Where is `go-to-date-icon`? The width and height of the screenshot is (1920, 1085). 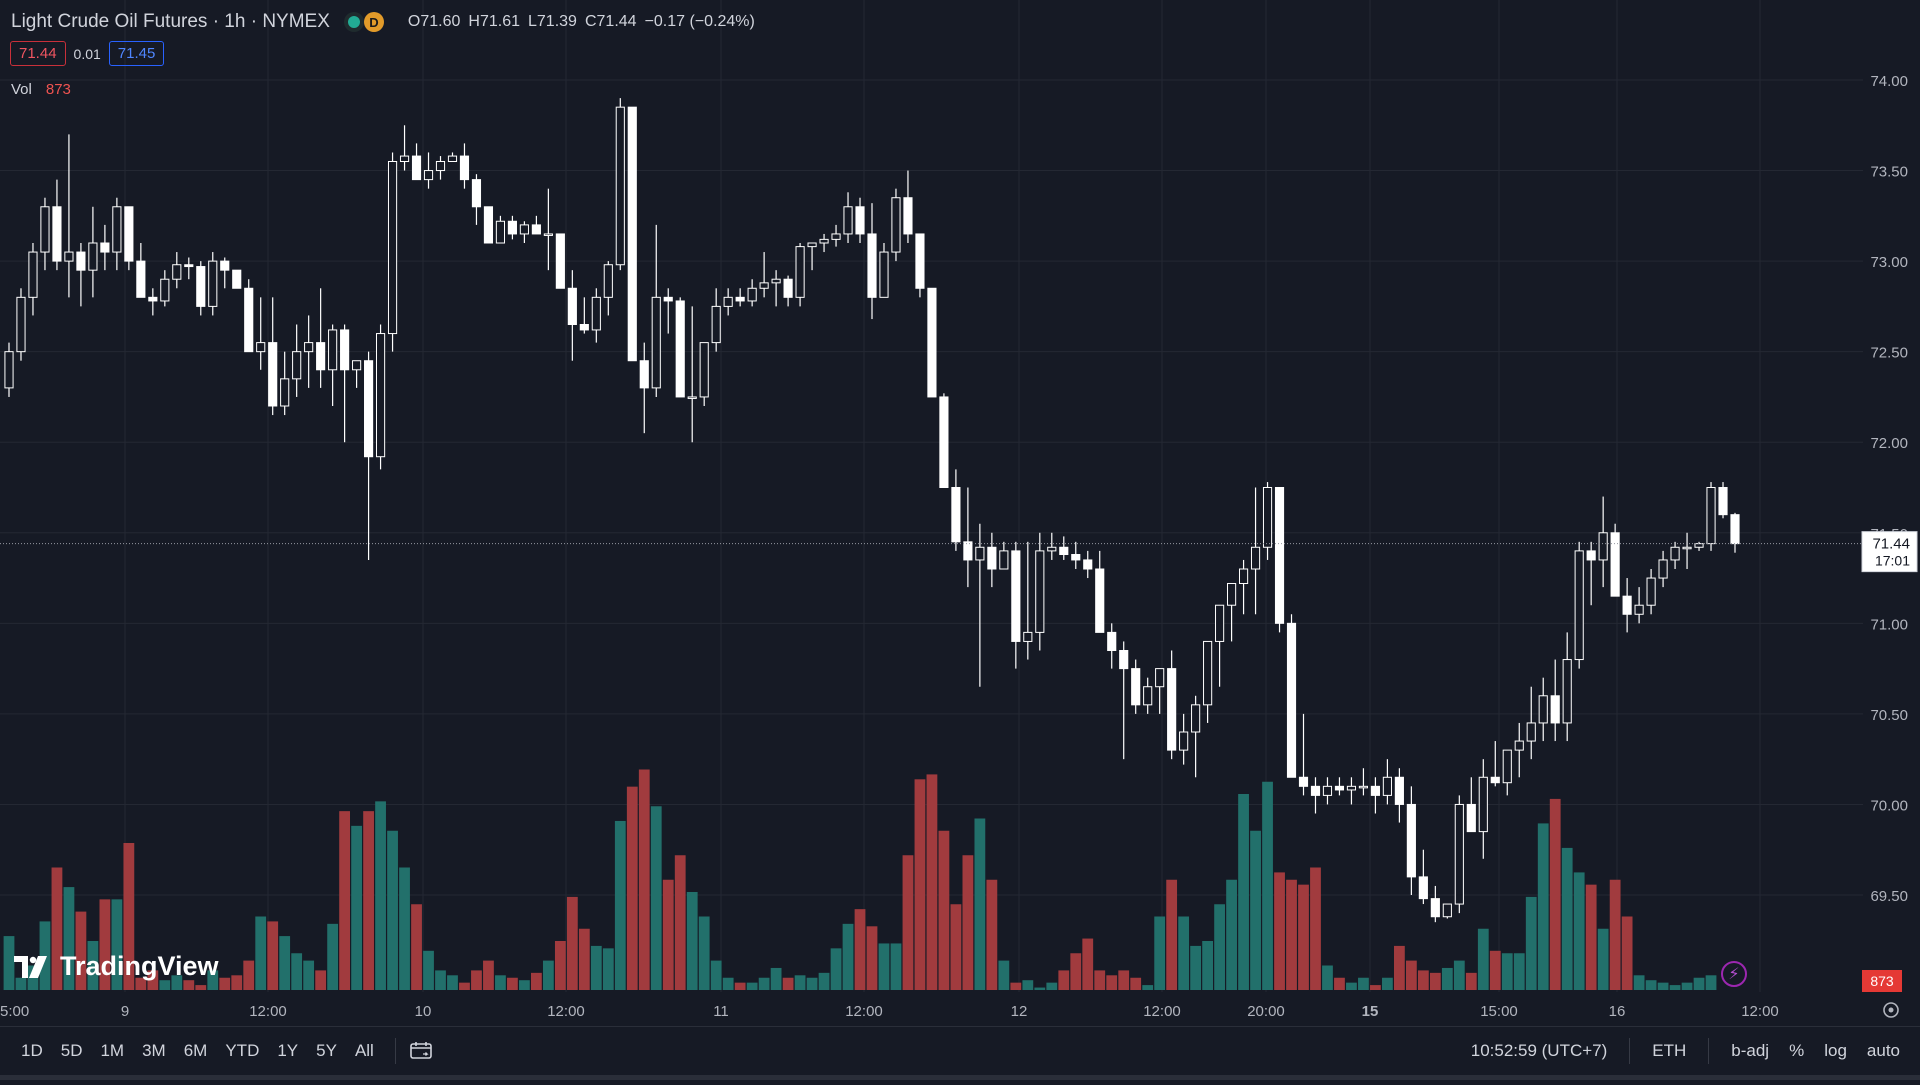 go-to-date-icon is located at coordinates (421, 1051).